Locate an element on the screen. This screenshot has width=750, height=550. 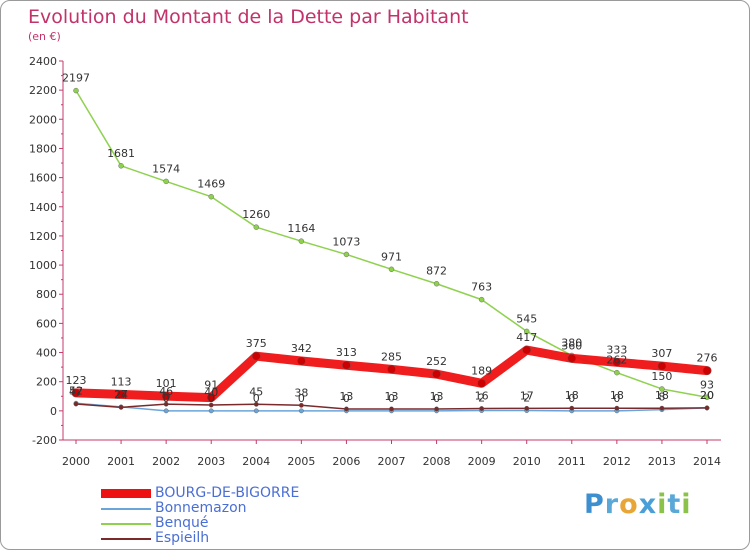
data-label-bourg-de-bigorre: 113 is located at coordinates (121, 381).